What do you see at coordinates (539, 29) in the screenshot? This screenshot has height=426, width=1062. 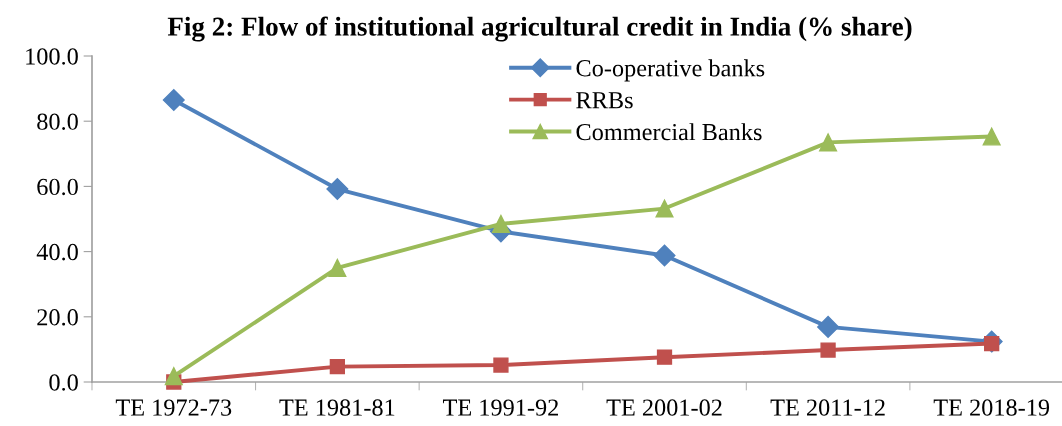 I see `chart-title: Fig 2: Flow of institutional agricultural credit in India (% share)` at bounding box center [539, 29].